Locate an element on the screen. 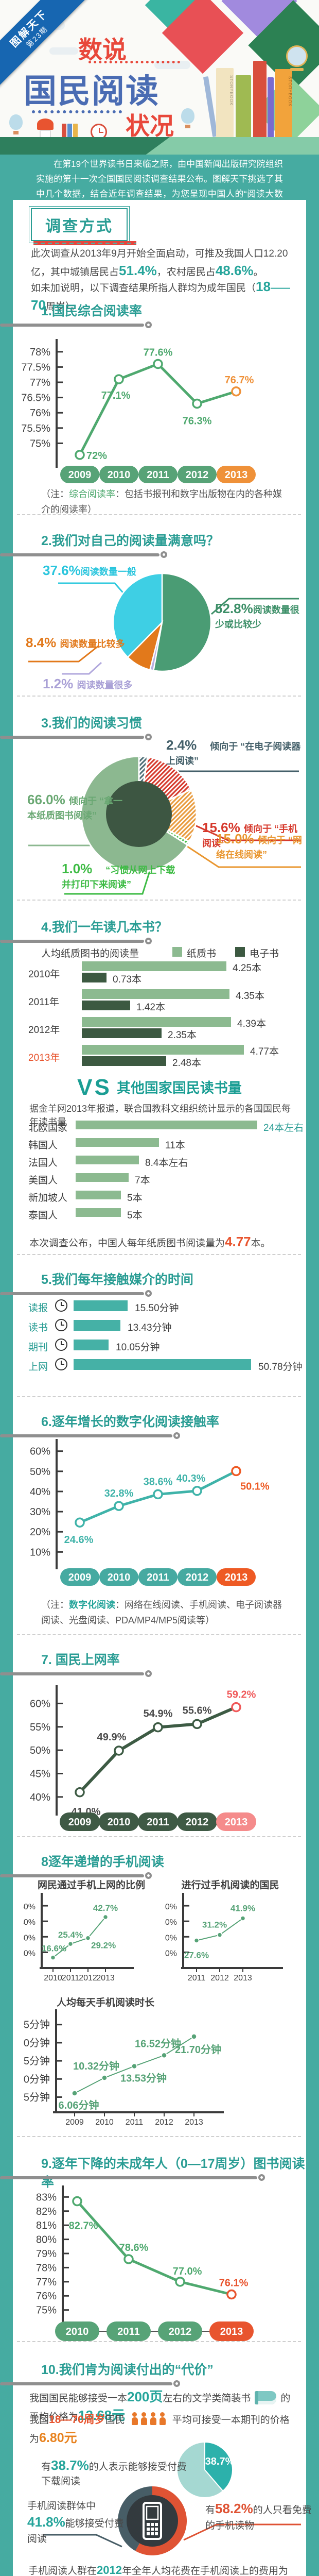 This screenshot has height=2576, width=319. bar-group: 2011年 4.35本 1.42本 is located at coordinates (167, 1001).